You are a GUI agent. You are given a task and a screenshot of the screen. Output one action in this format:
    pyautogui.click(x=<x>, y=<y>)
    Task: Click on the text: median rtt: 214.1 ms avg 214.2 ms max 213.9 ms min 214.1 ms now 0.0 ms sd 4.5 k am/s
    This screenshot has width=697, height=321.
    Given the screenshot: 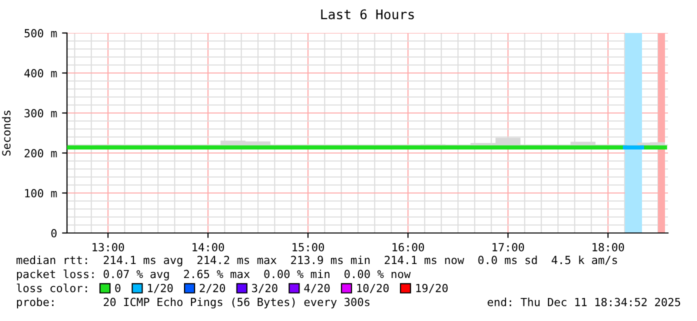 What is the action you would take?
    pyautogui.click(x=316, y=261)
    